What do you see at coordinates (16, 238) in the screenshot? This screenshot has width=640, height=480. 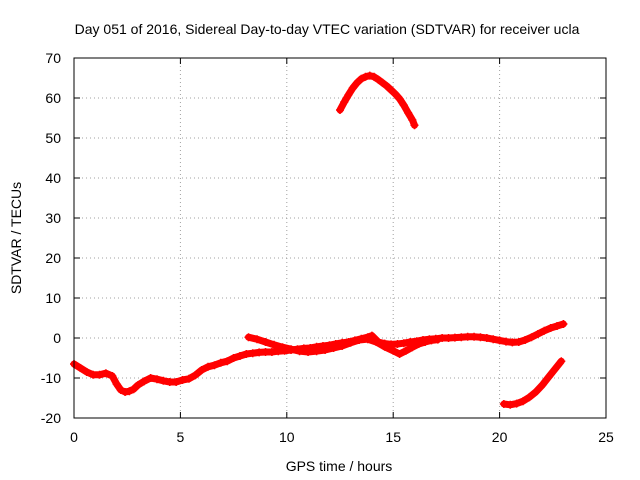 I see `y-axis-label: SDTVAR / TECUs` at bounding box center [16, 238].